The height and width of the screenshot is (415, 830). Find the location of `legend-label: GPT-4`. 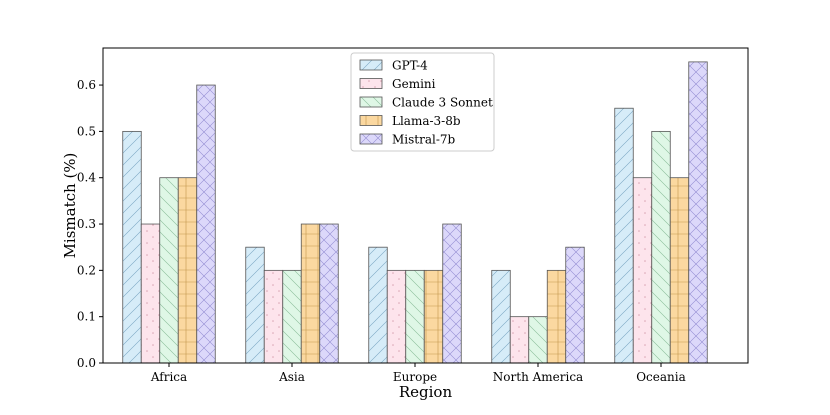

legend-label: GPT-4 is located at coordinates (410, 66).